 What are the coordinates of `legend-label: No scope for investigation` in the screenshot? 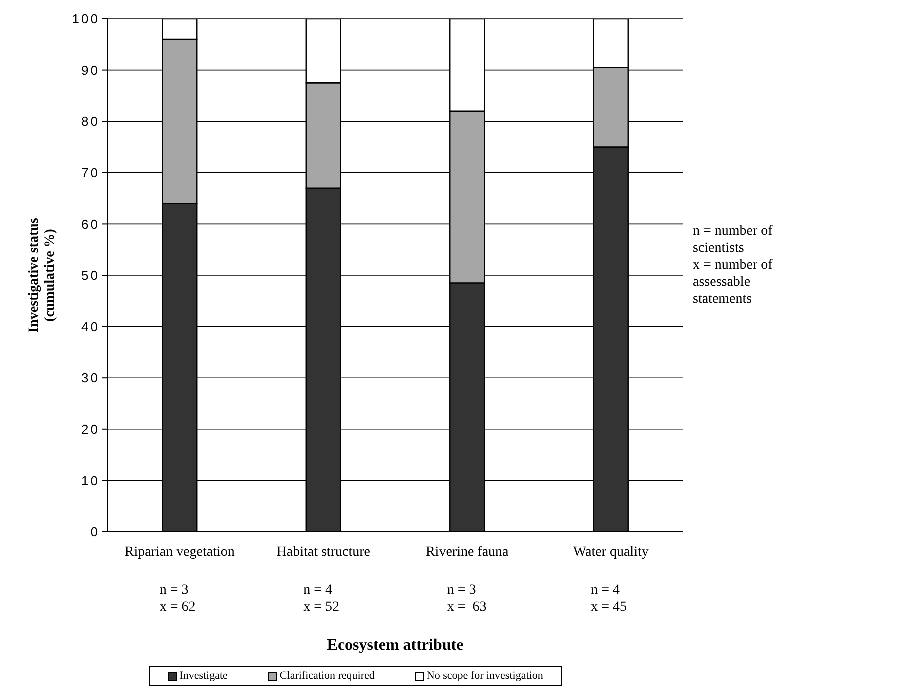 It's located at (485, 676).